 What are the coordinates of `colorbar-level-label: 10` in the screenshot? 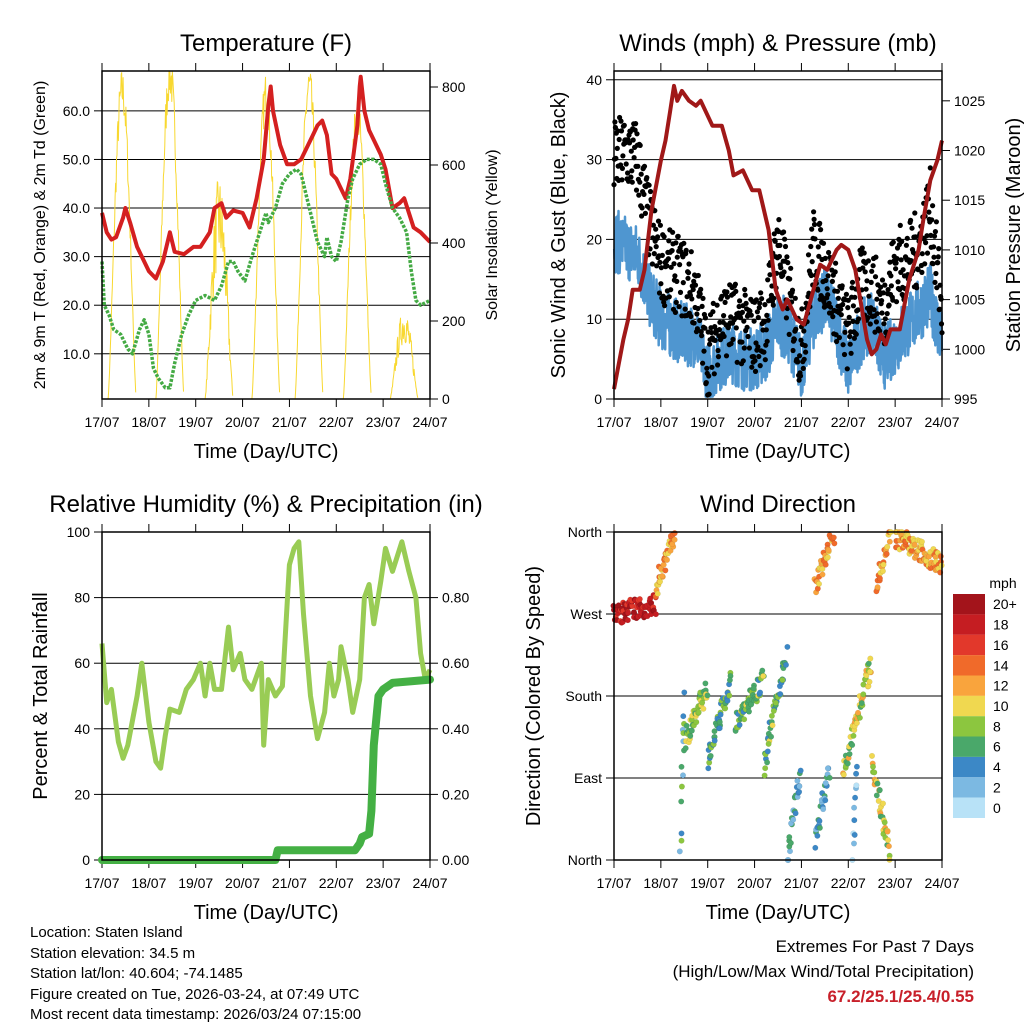 It's located at (1001, 706).